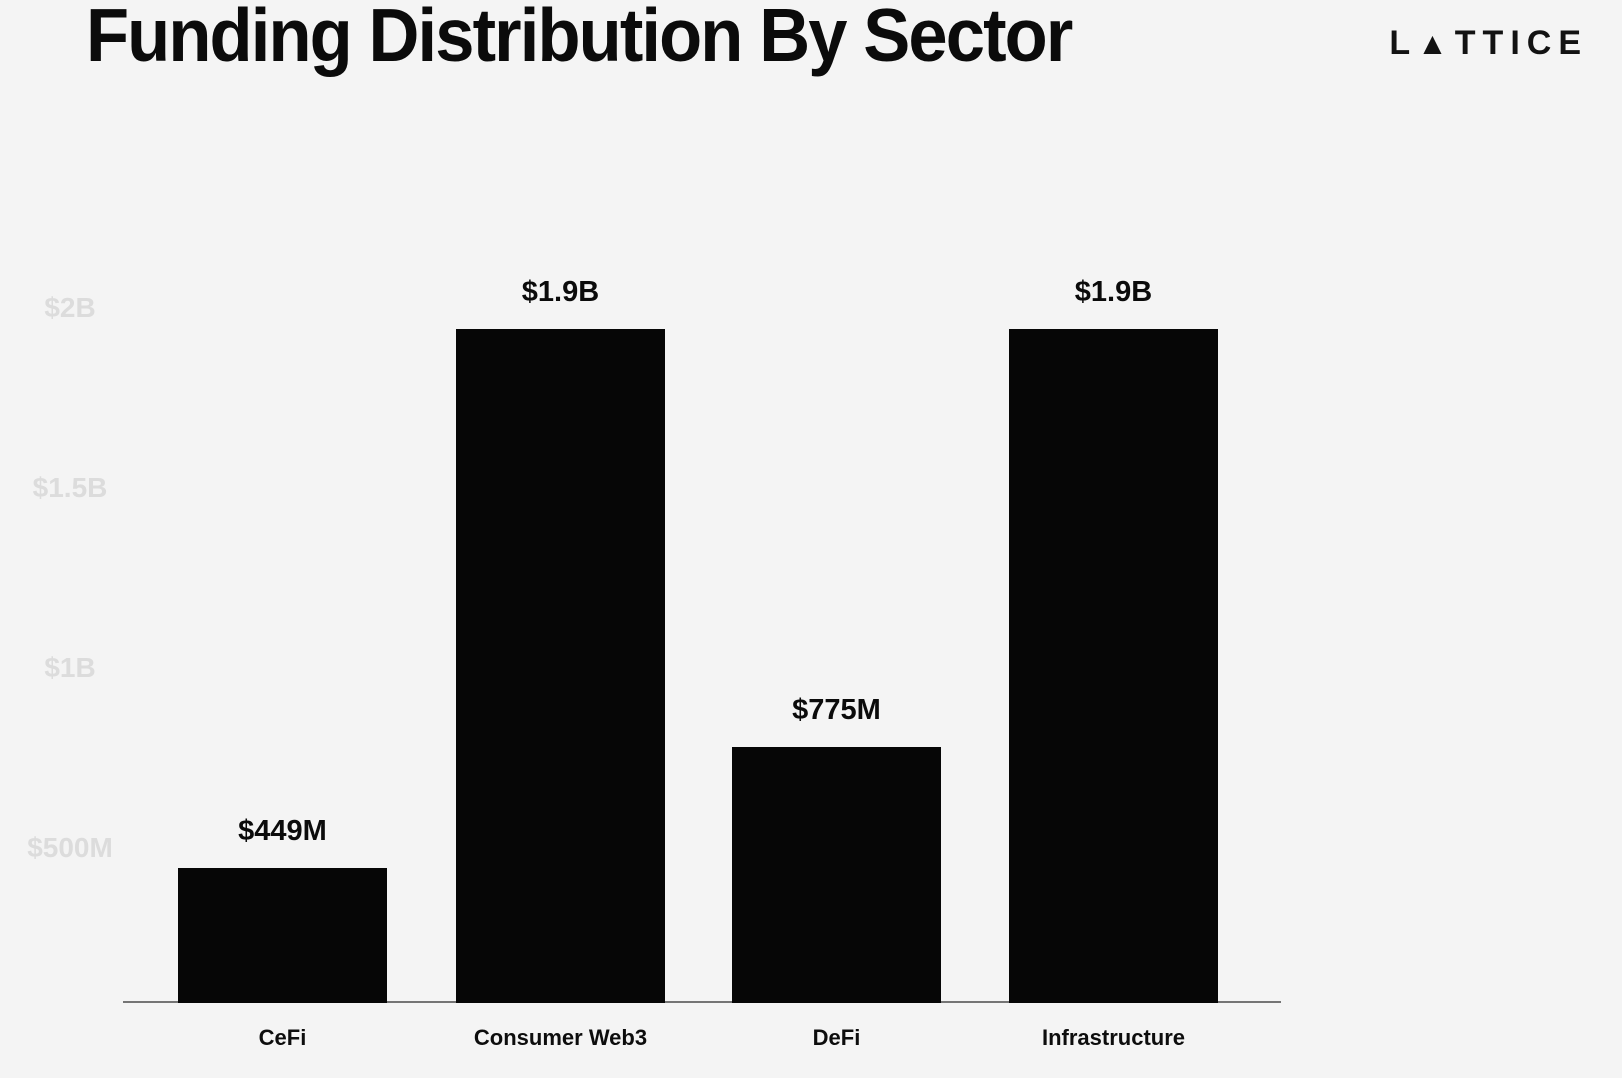 The height and width of the screenshot is (1078, 1622). I want to click on logo-letters-ttice: TTICE, so click(1521, 43).